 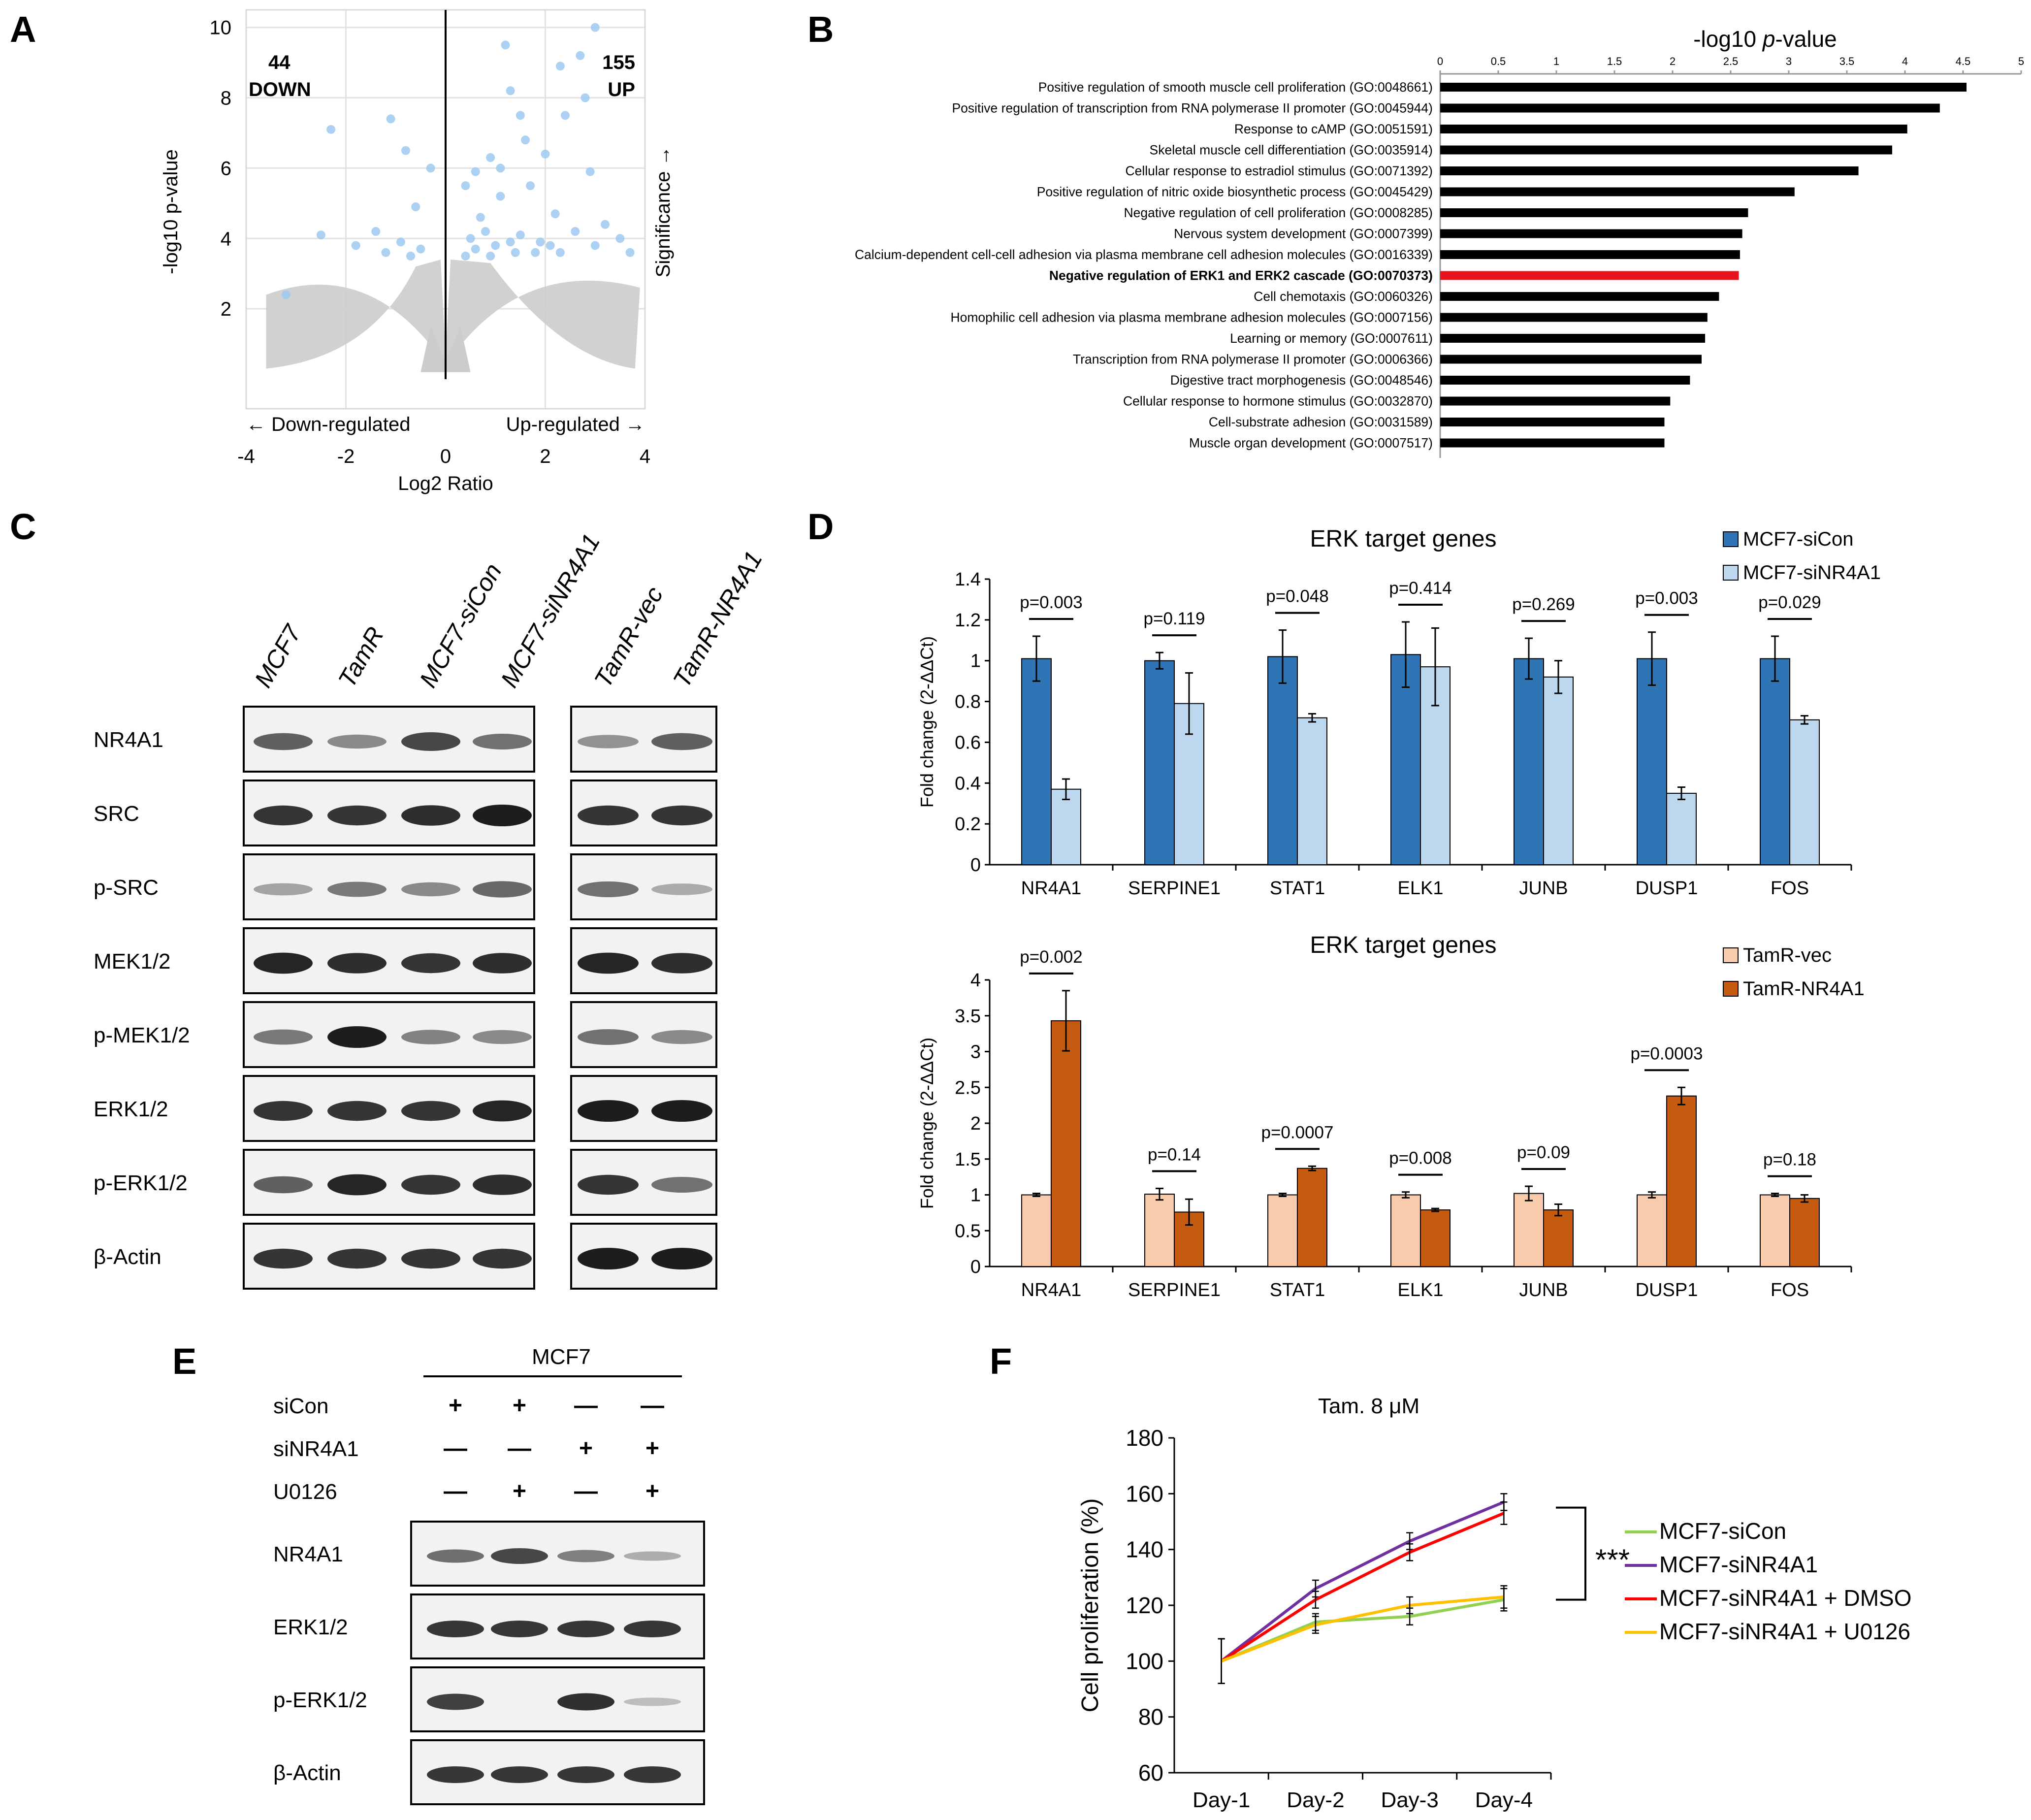 I want to click on volcano-ytick: 8, so click(x=226, y=98).